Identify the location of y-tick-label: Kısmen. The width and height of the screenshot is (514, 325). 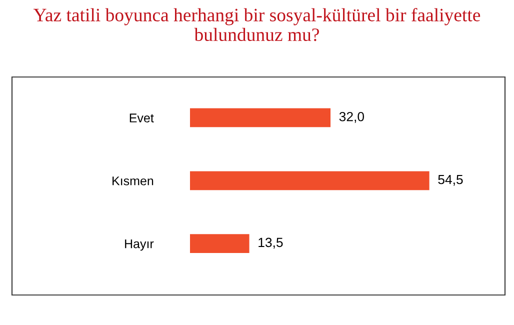
(133, 181).